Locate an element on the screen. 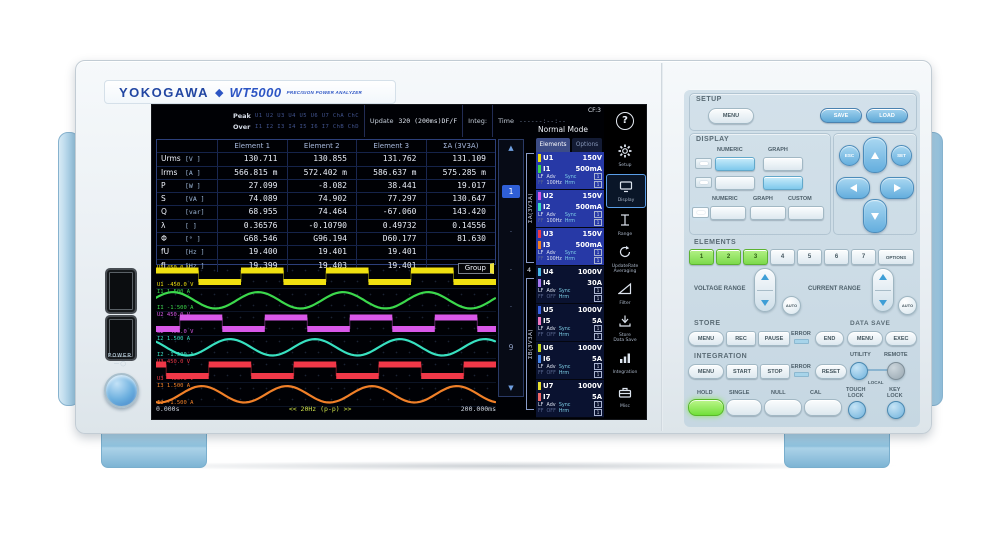 The width and height of the screenshot is (1000, 540). setup-menu-button: MENU is located at coordinates (731, 116).